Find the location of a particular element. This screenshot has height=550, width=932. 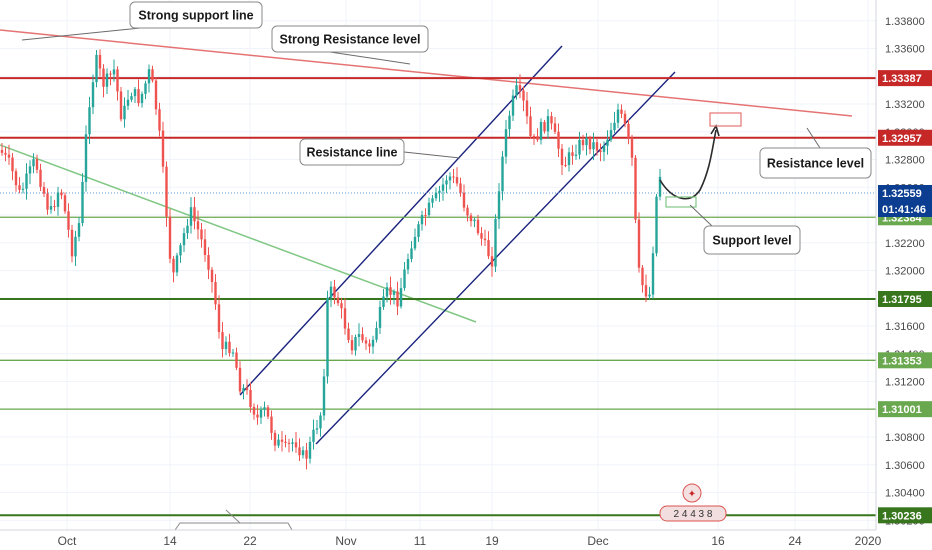

y-tick-label: 1.30600 is located at coordinates (905, 466).